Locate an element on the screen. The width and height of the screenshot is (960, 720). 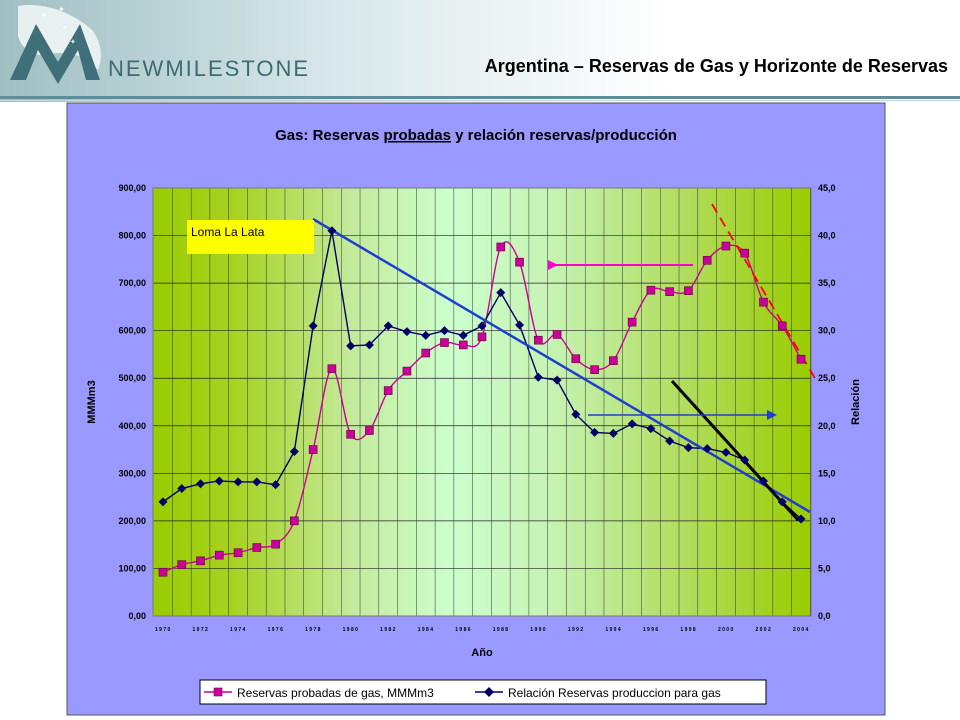
header-divider-thin is located at coordinates (480, 100).